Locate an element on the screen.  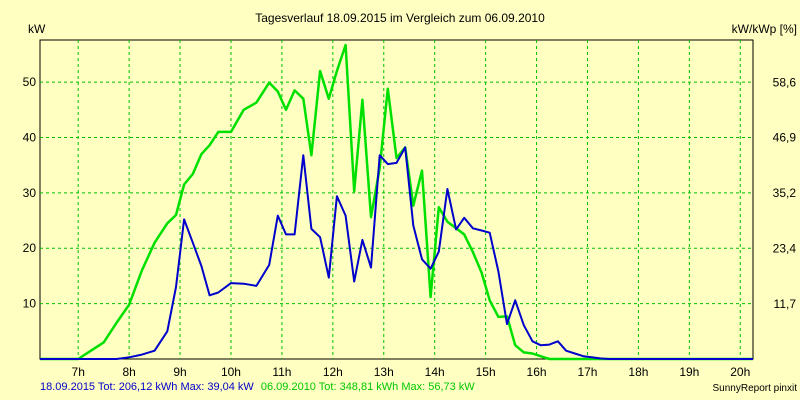
x-tick-label: 19h is located at coordinates (689, 372).